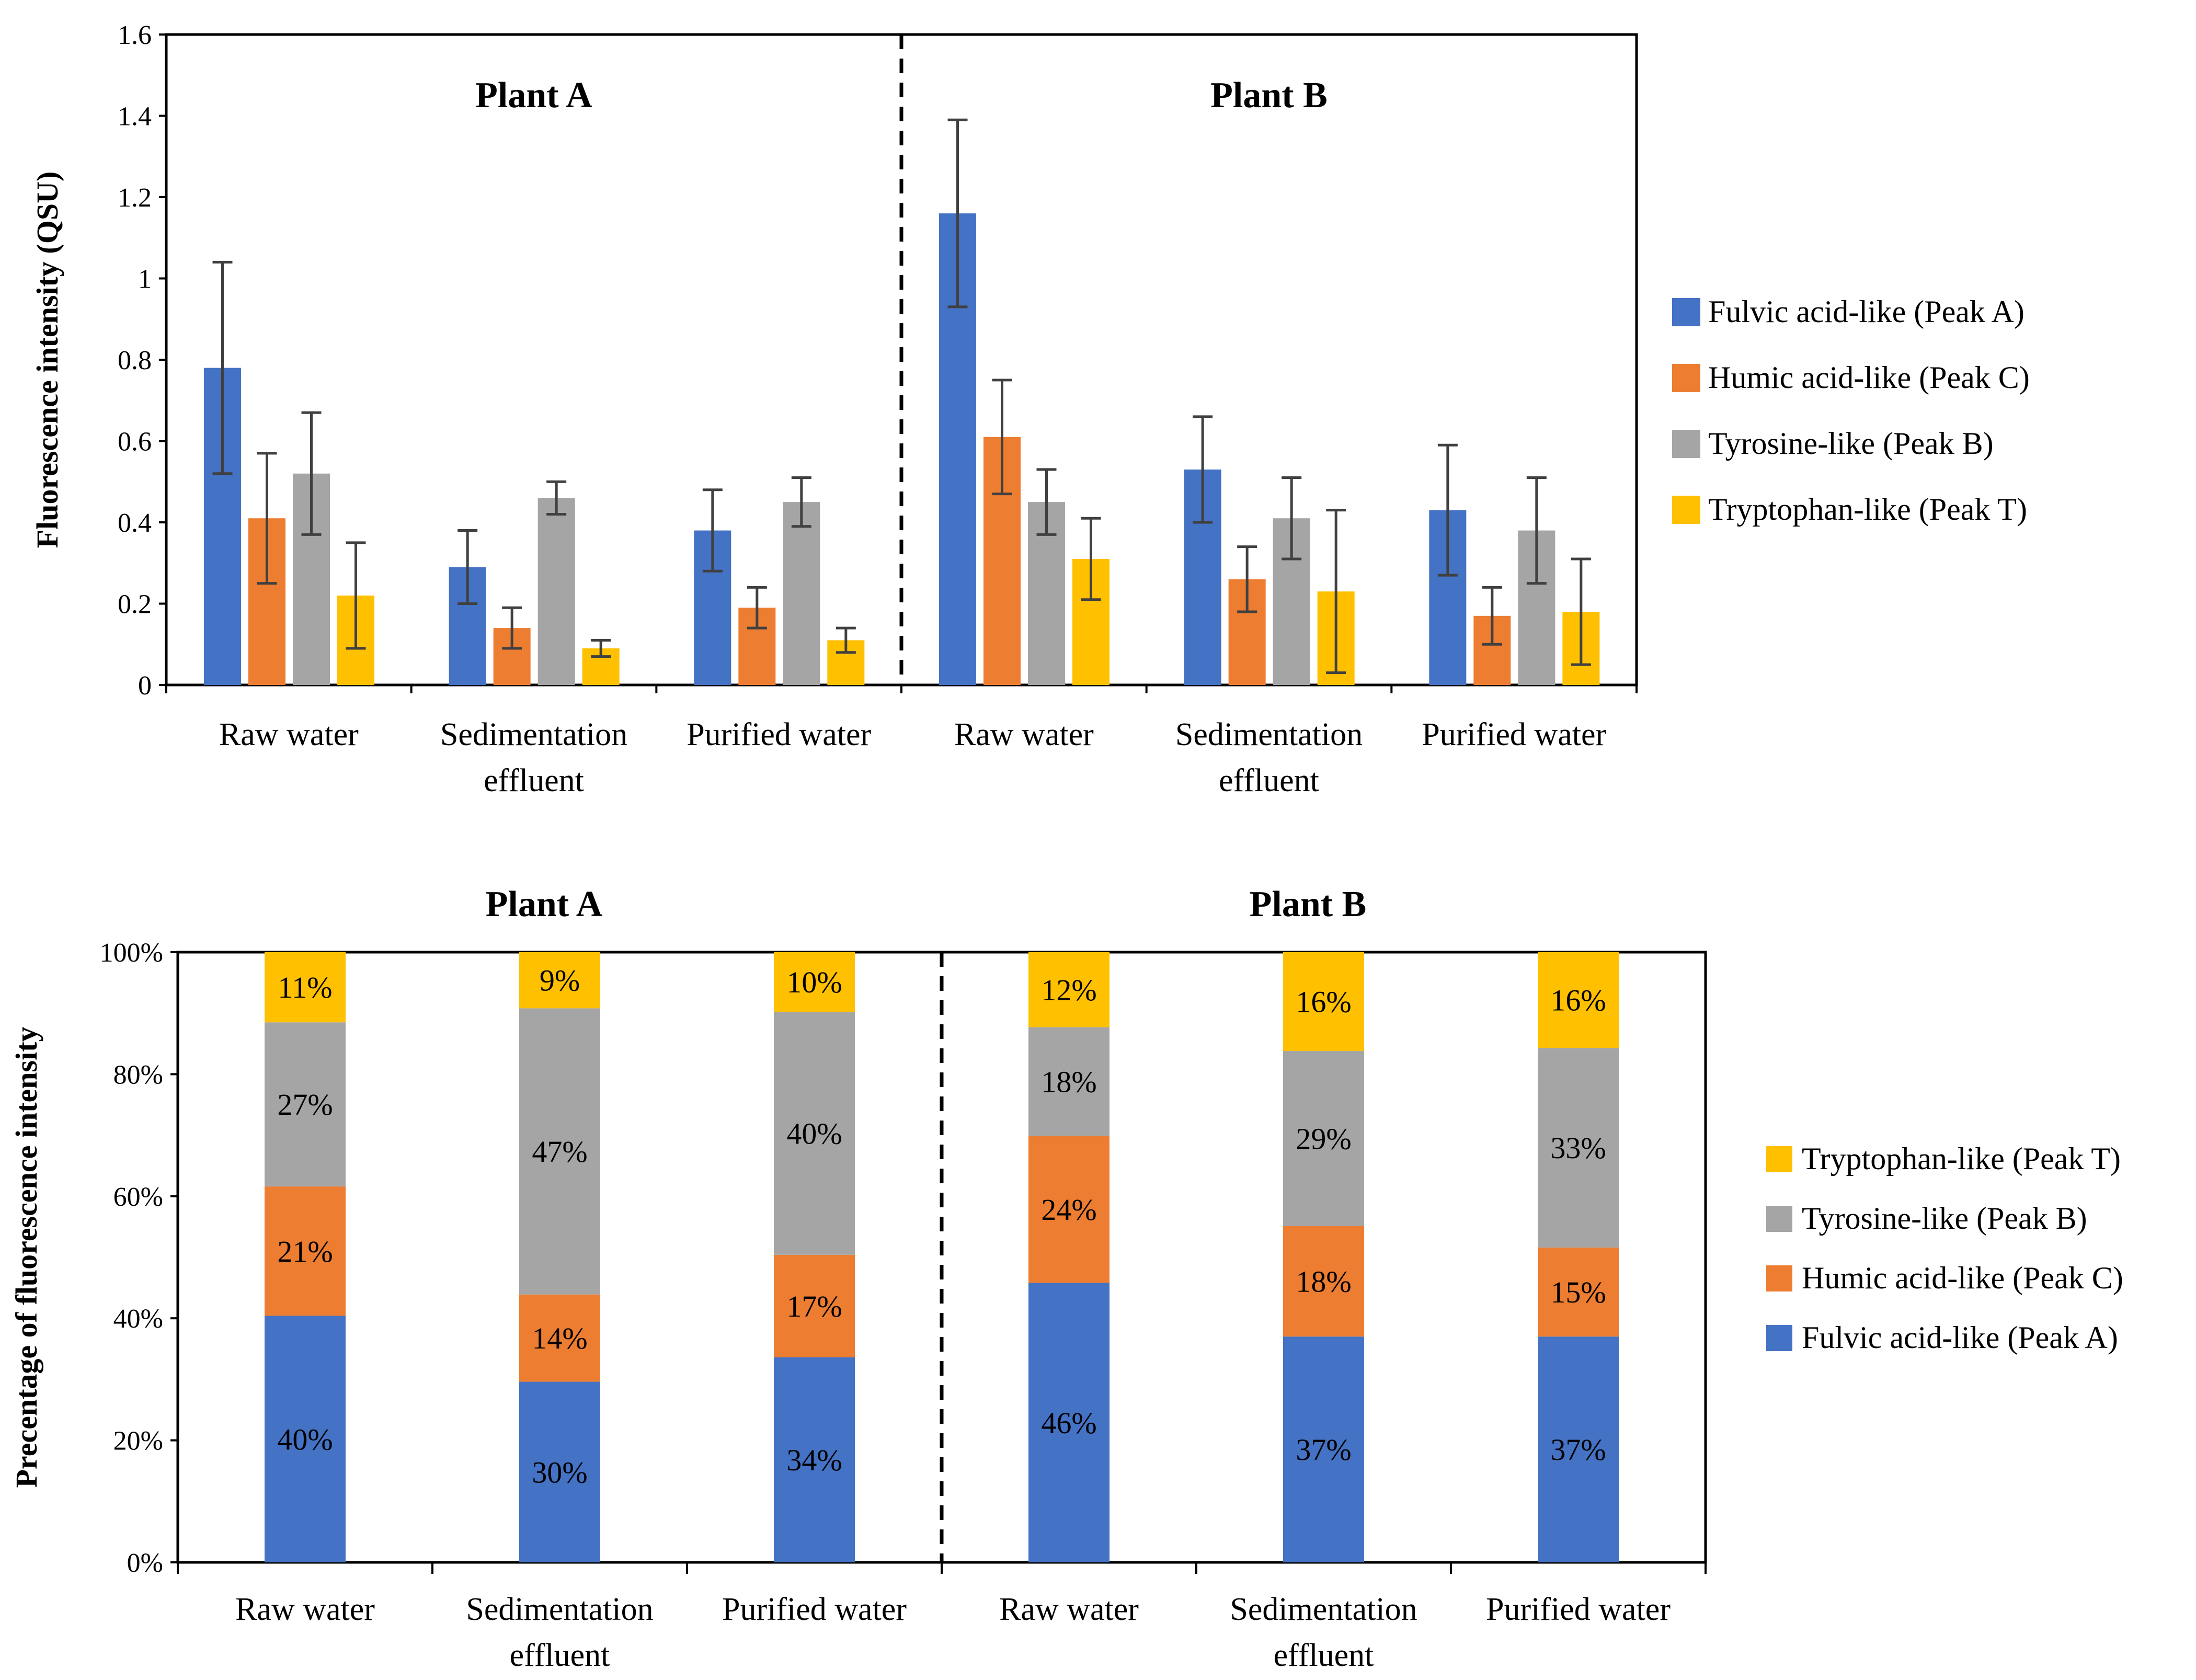 The height and width of the screenshot is (1680, 2196). What do you see at coordinates (135, 198) in the screenshot?
I see `y-tick-label: 1.2` at bounding box center [135, 198].